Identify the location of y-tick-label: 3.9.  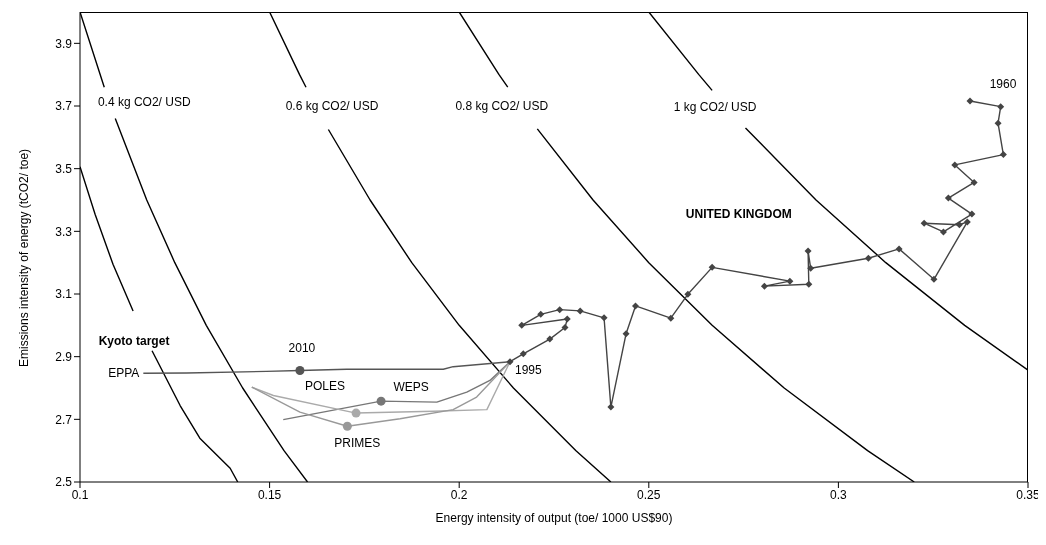
(64, 43).